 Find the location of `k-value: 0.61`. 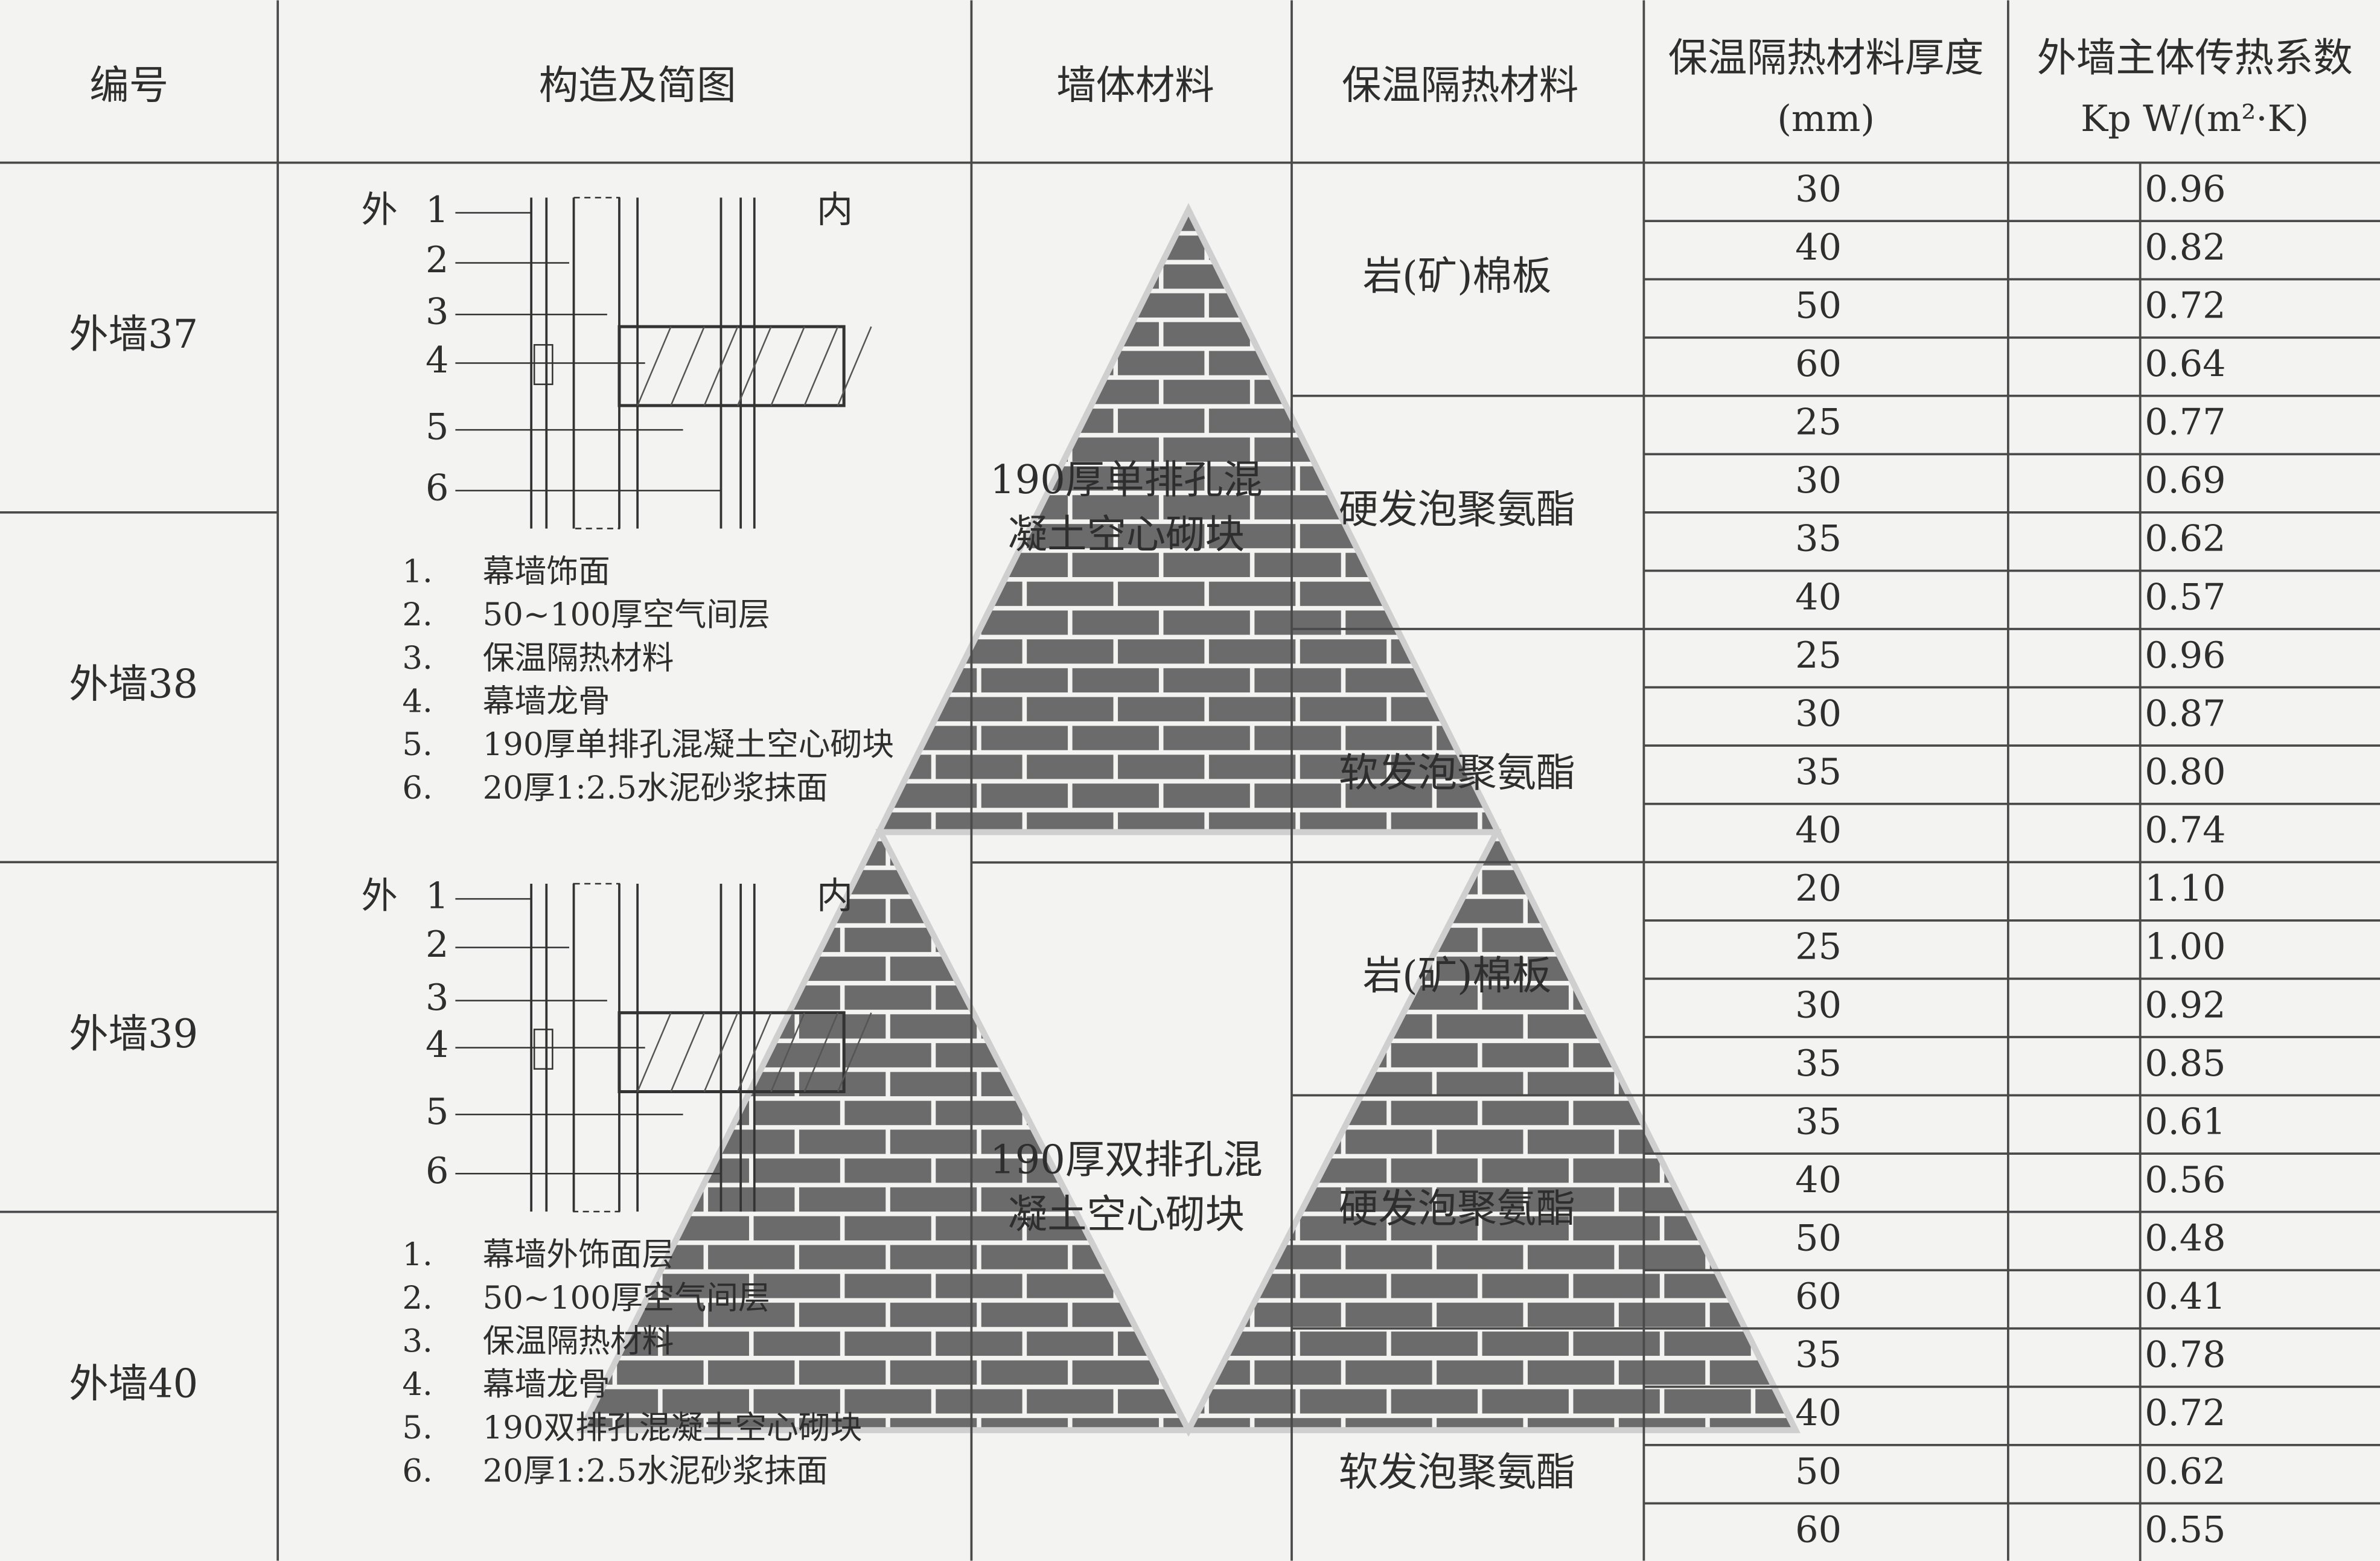

k-value: 0.61 is located at coordinates (2185, 1121).